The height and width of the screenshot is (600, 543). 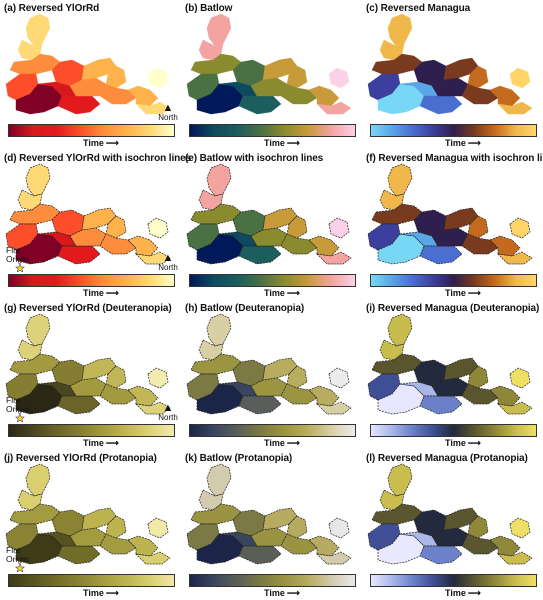 I want to click on map-panel: (a) Reversed YlOrRd ▲ North Time ⟶, so click(x=90, y=75).